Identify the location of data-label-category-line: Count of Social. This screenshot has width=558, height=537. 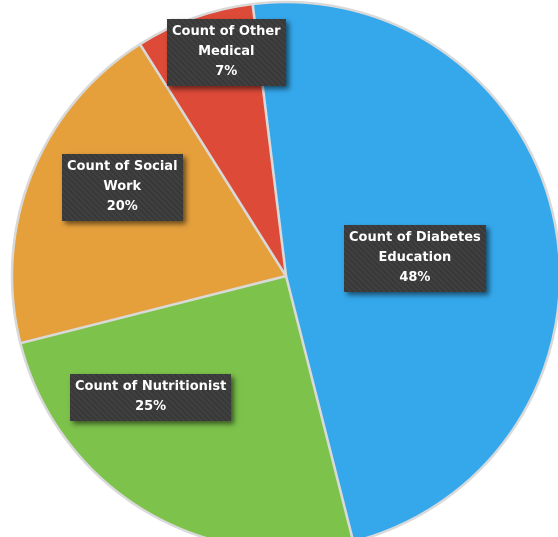
(122, 166).